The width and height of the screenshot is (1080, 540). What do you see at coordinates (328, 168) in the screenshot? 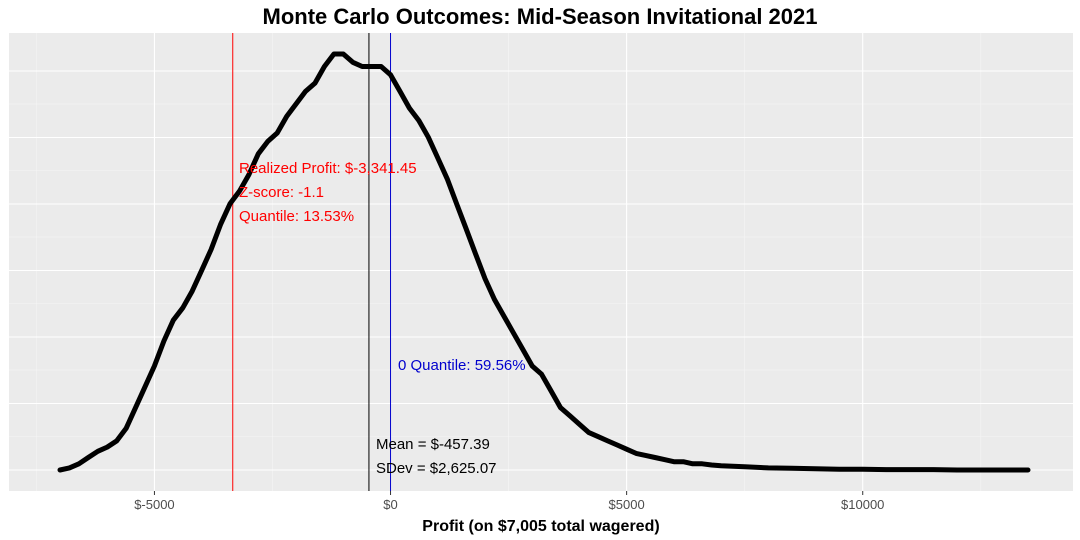
I see `annotation-realized-profit: Realized Profit: $-3,341.45` at bounding box center [328, 168].